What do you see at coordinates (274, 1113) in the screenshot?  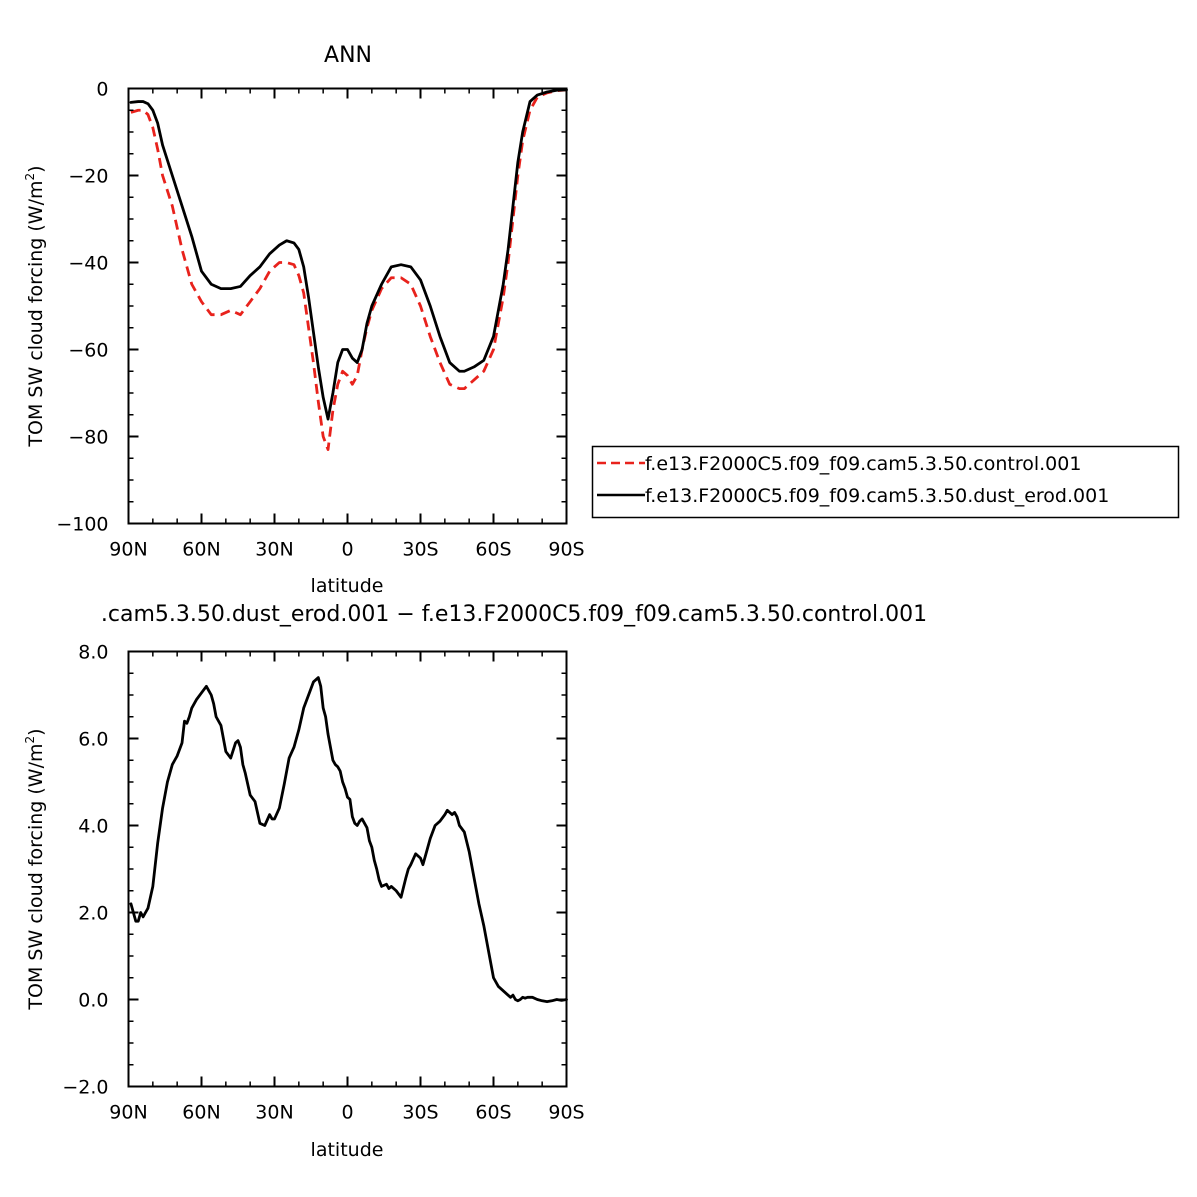 I see `x-tick-label-bottom: 30N` at bounding box center [274, 1113].